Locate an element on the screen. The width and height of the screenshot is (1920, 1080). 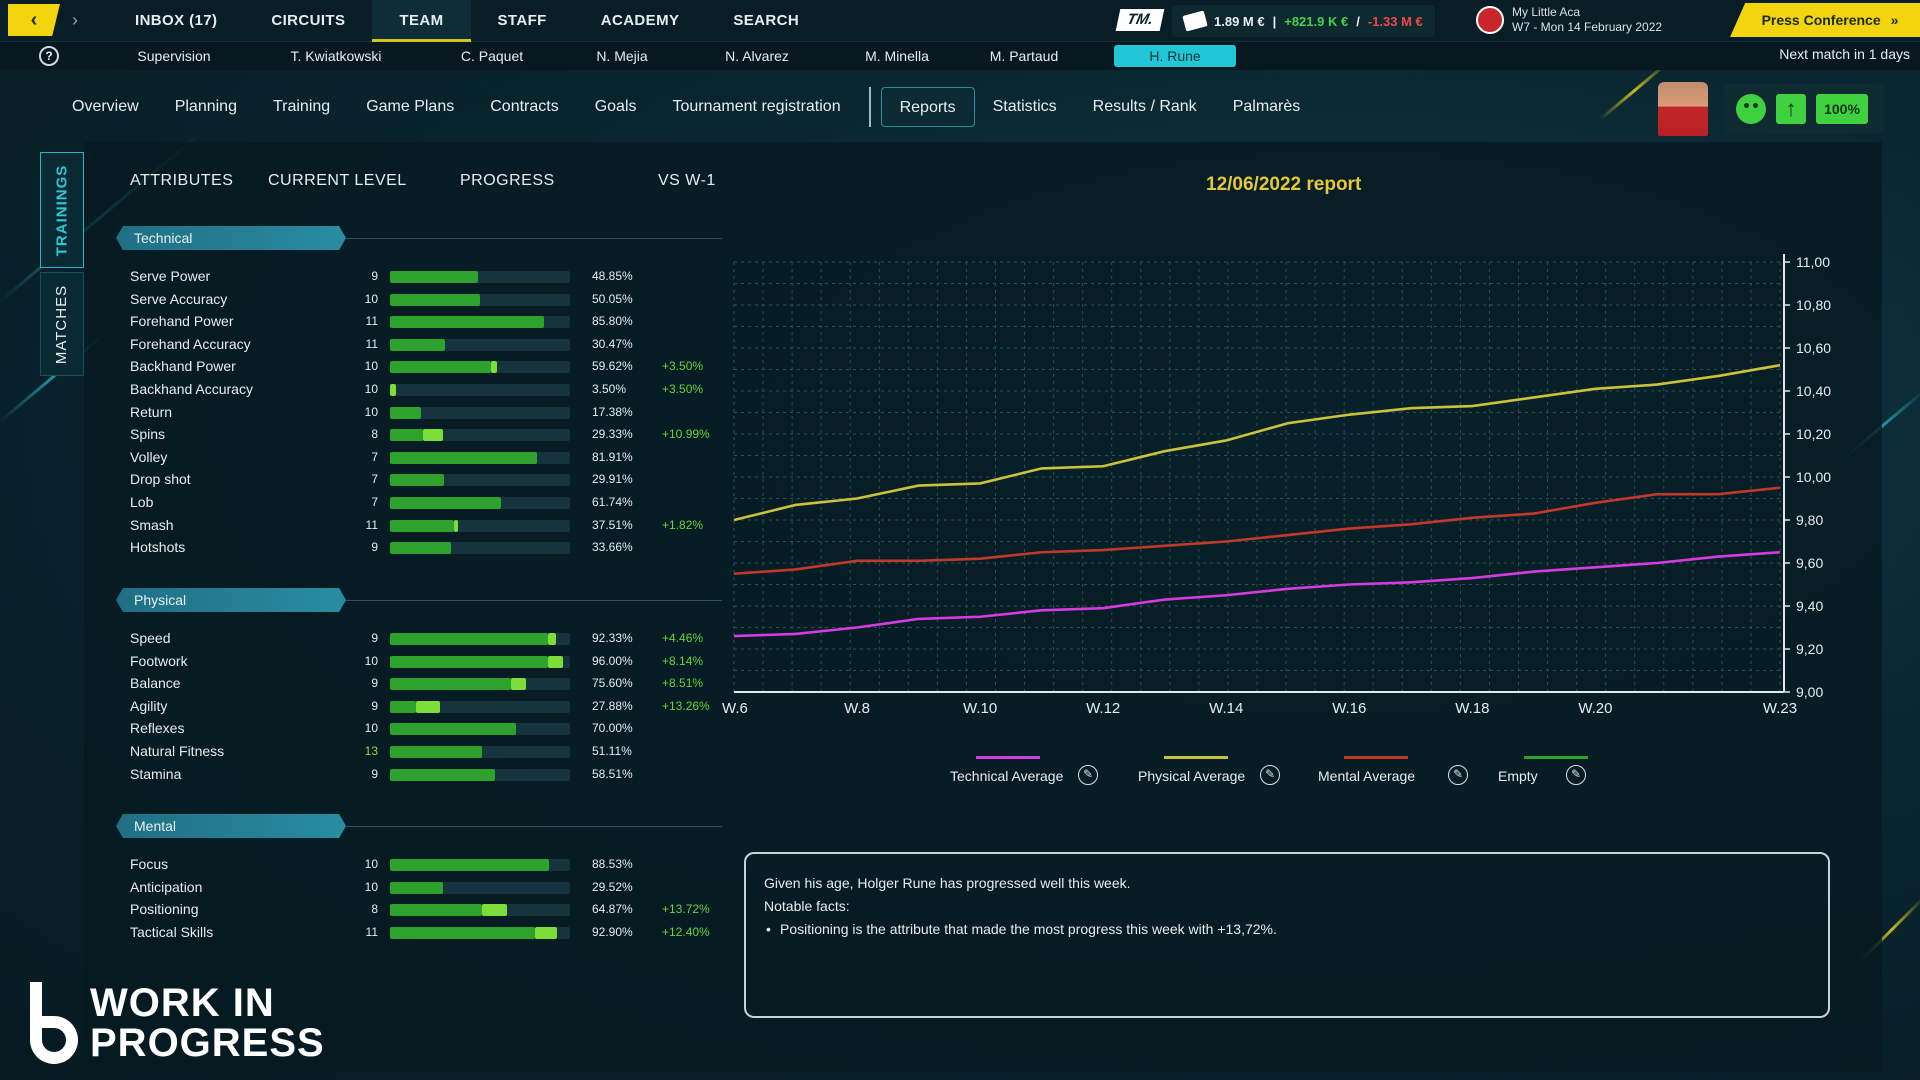
attribute-progress: 50.05% is located at coordinates (612, 298).